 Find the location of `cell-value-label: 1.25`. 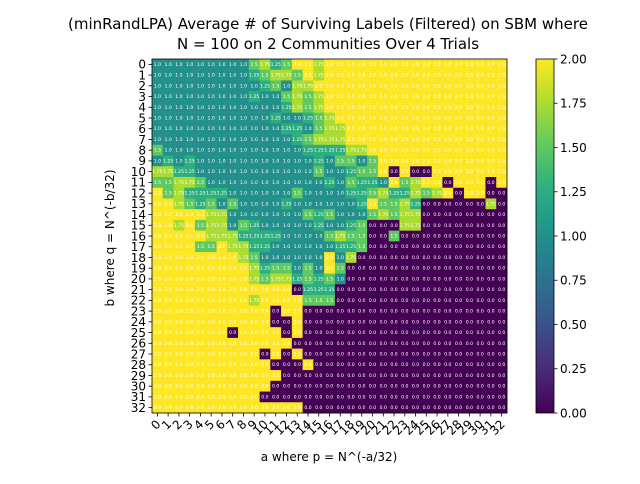

cell-value-label: 1.25 is located at coordinates (265, 86).